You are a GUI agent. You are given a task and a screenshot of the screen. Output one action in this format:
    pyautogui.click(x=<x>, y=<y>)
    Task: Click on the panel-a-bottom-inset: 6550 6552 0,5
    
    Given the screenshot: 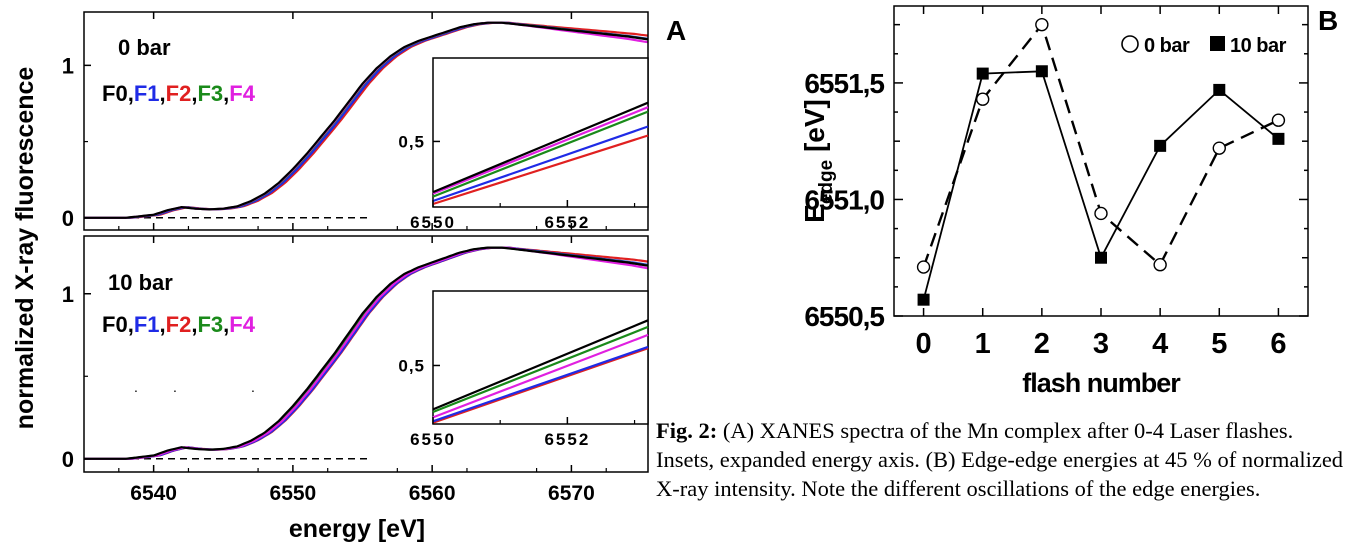 What is the action you would take?
    pyautogui.click(x=523, y=369)
    